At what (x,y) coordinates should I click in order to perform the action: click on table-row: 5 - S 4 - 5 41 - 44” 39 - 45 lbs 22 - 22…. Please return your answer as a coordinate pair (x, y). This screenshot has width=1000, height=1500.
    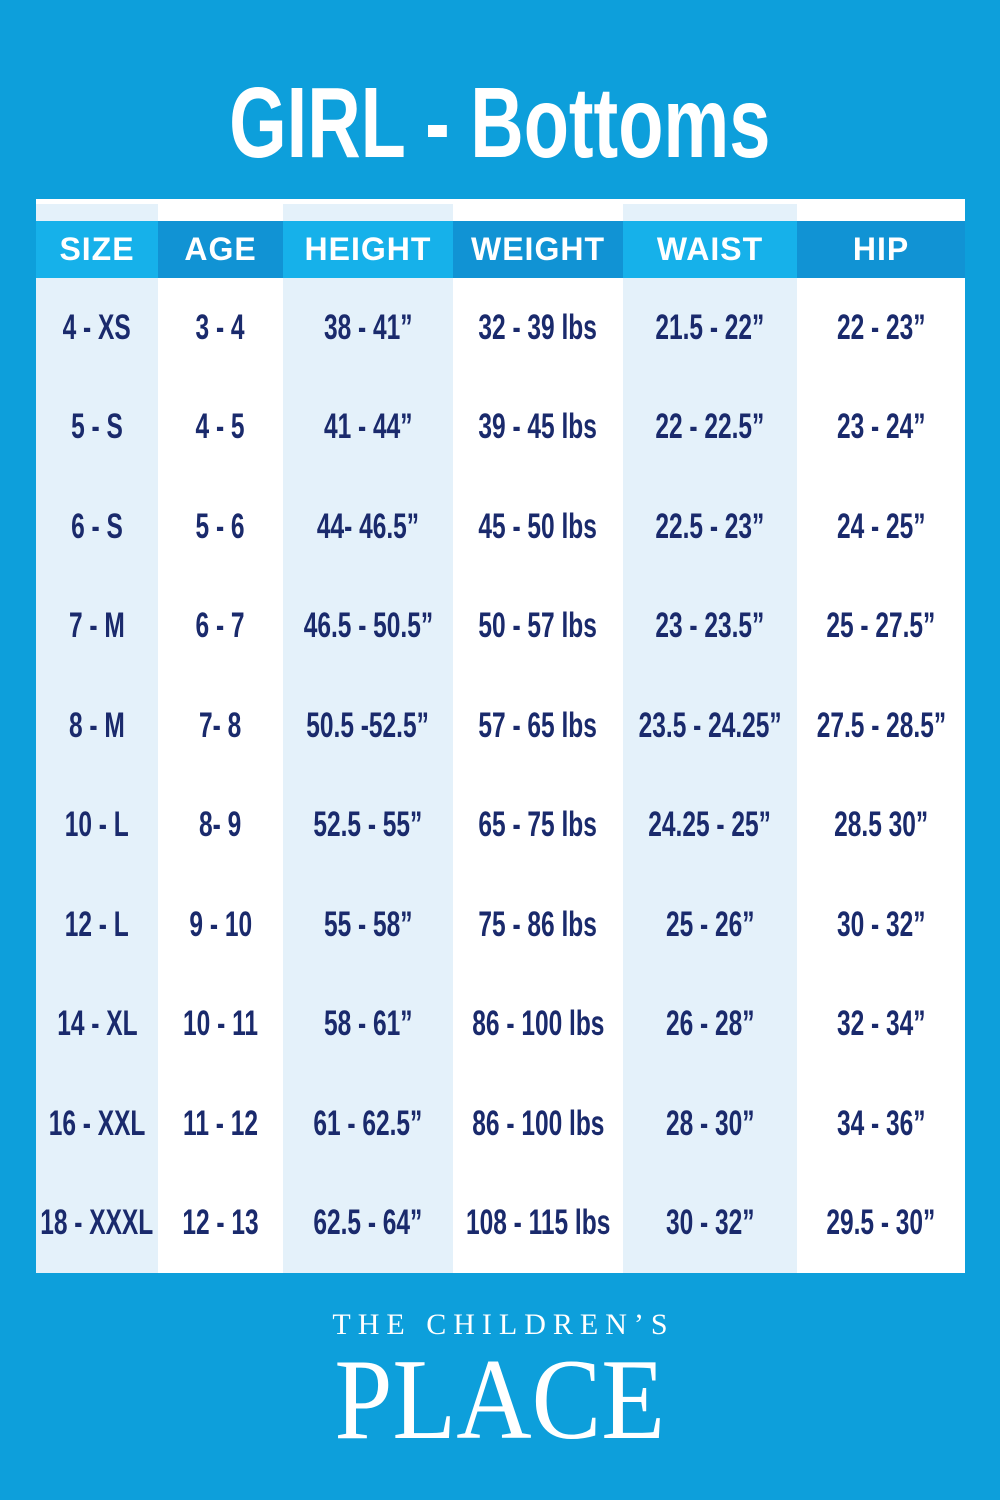
    Looking at the image, I should click on (500, 427).